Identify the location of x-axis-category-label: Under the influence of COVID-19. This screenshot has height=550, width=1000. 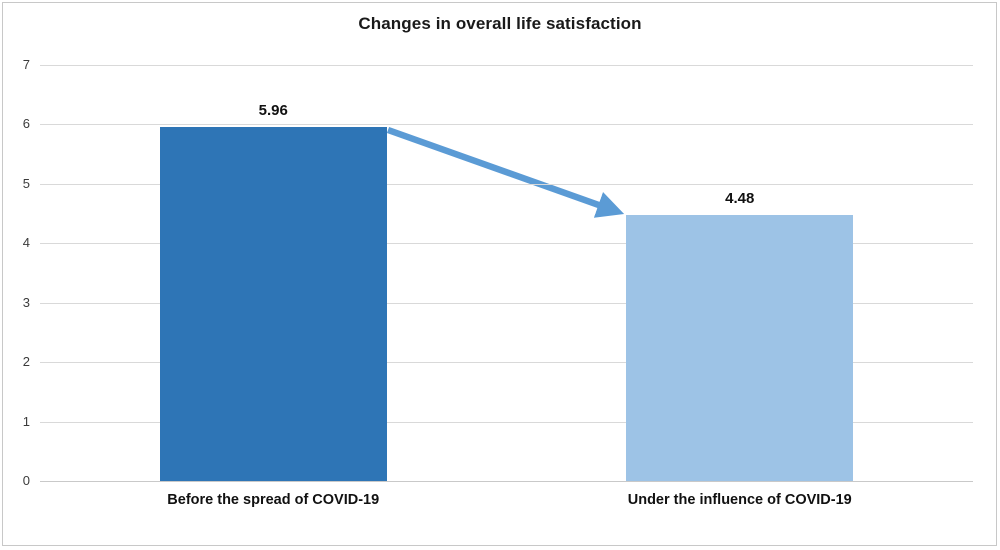
(739, 500).